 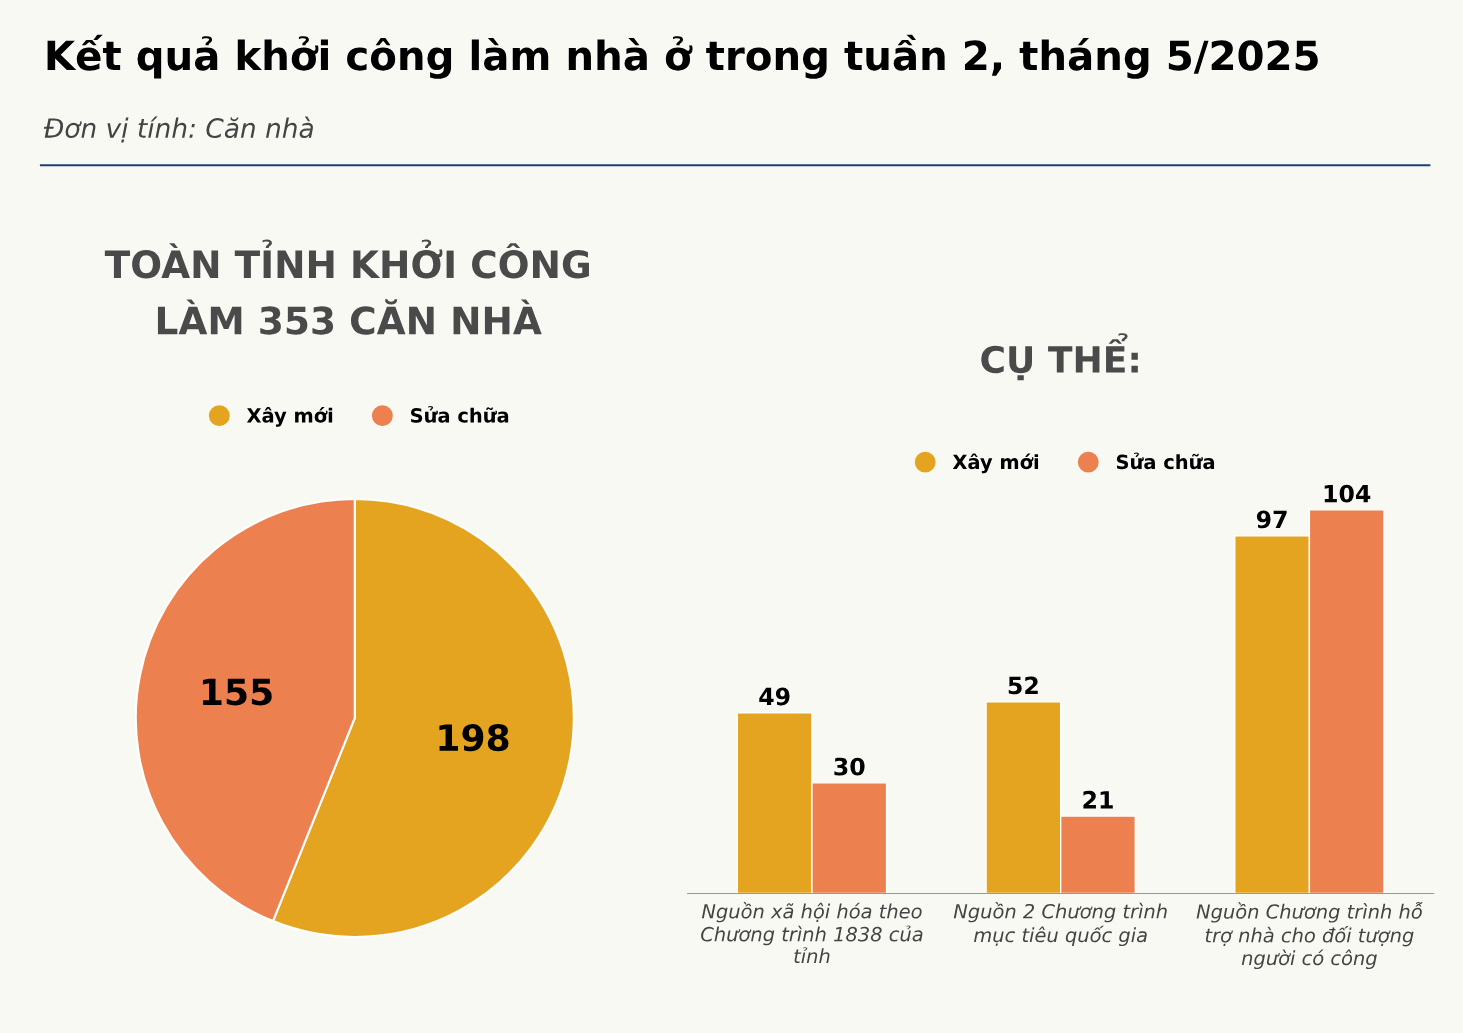 I want to click on data-label: 49, so click(x=774, y=696).